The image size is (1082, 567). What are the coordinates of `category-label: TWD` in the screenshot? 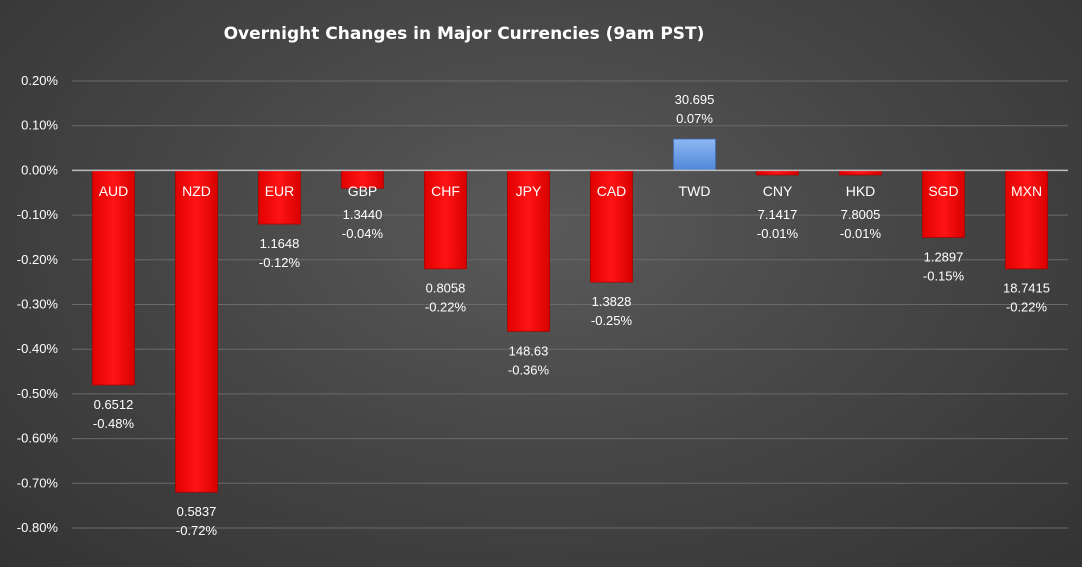 It's located at (695, 191).